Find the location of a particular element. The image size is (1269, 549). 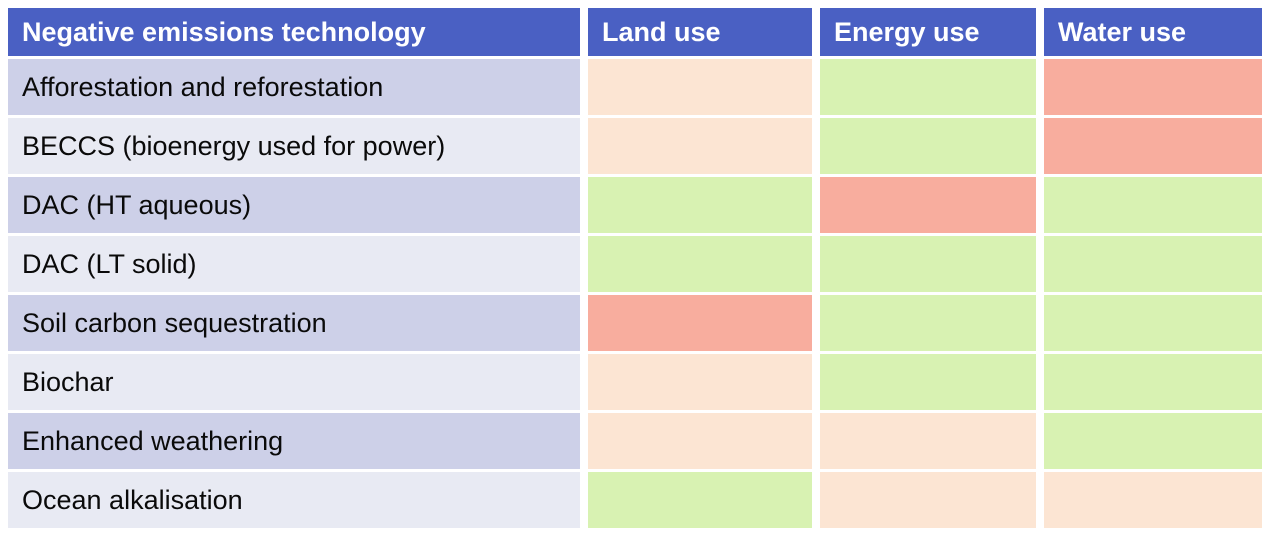

row-label: DAC (HT aqueous) is located at coordinates (294, 205).